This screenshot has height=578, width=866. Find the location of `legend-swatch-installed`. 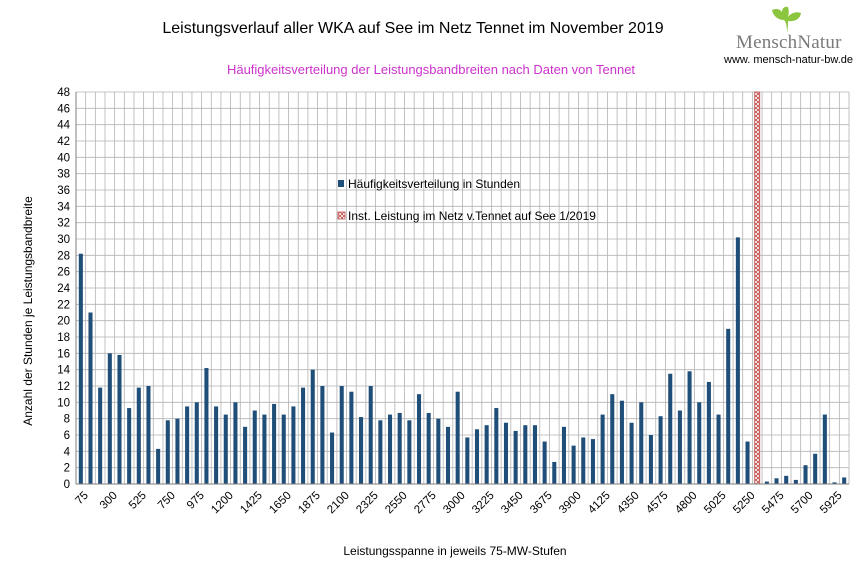

legend-swatch-installed is located at coordinates (341, 215).